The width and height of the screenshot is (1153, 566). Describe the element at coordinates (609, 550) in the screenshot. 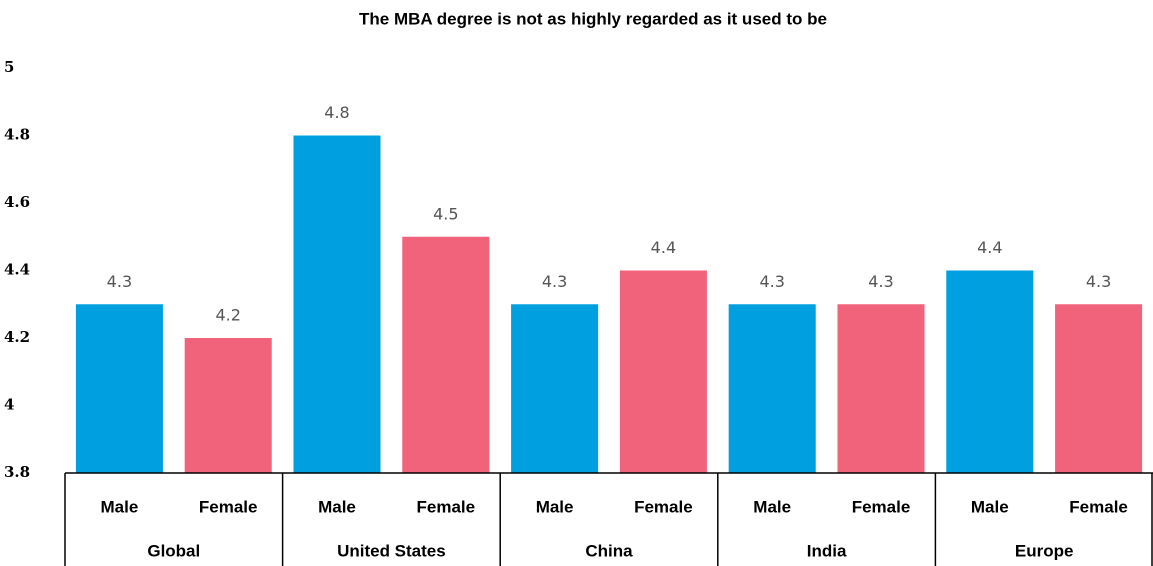

I see `category-label: China` at that location.